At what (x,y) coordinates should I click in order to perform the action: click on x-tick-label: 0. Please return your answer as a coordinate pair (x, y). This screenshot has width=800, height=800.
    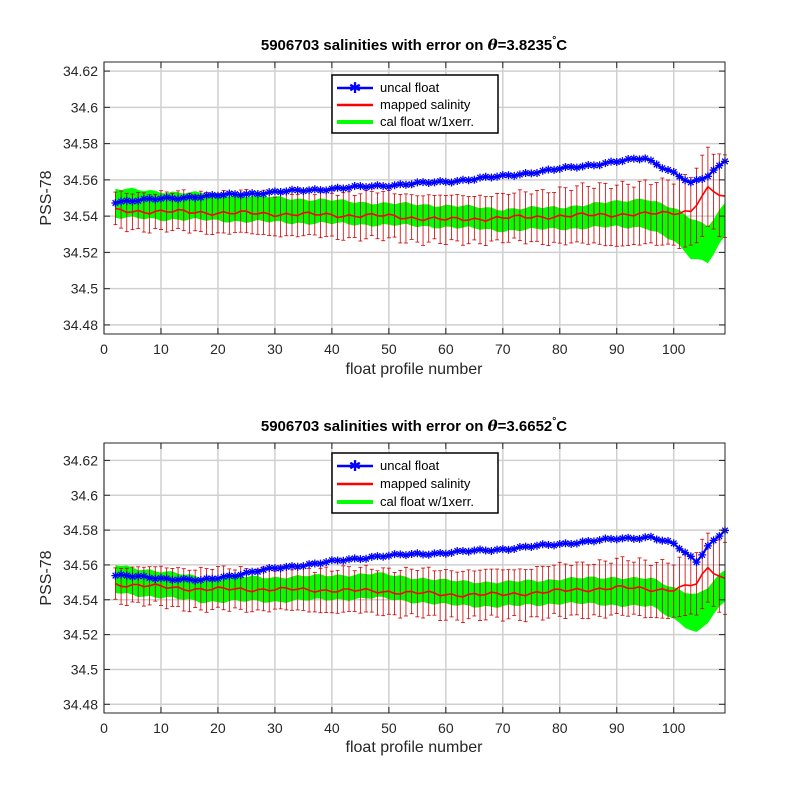
    Looking at the image, I should click on (104, 349).